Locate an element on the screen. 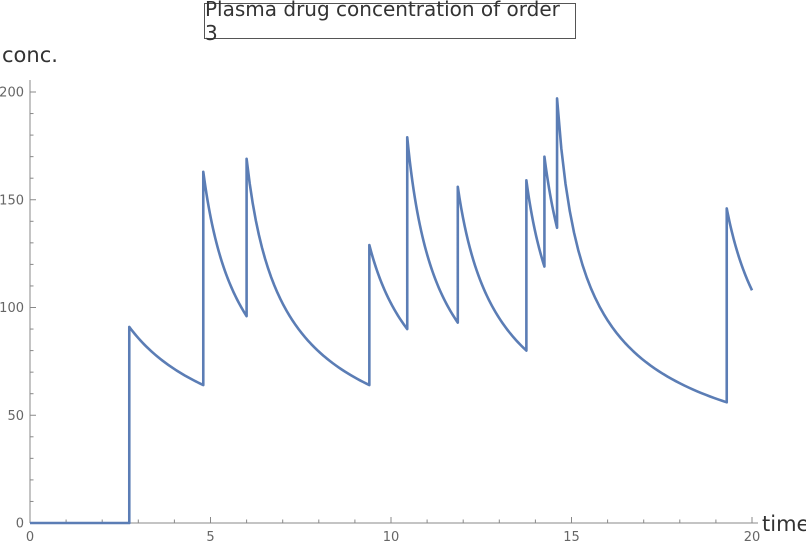 The width and height of the screenshot is (806, 546). x-tick-label: 10 is located at coordinates (391, 537).